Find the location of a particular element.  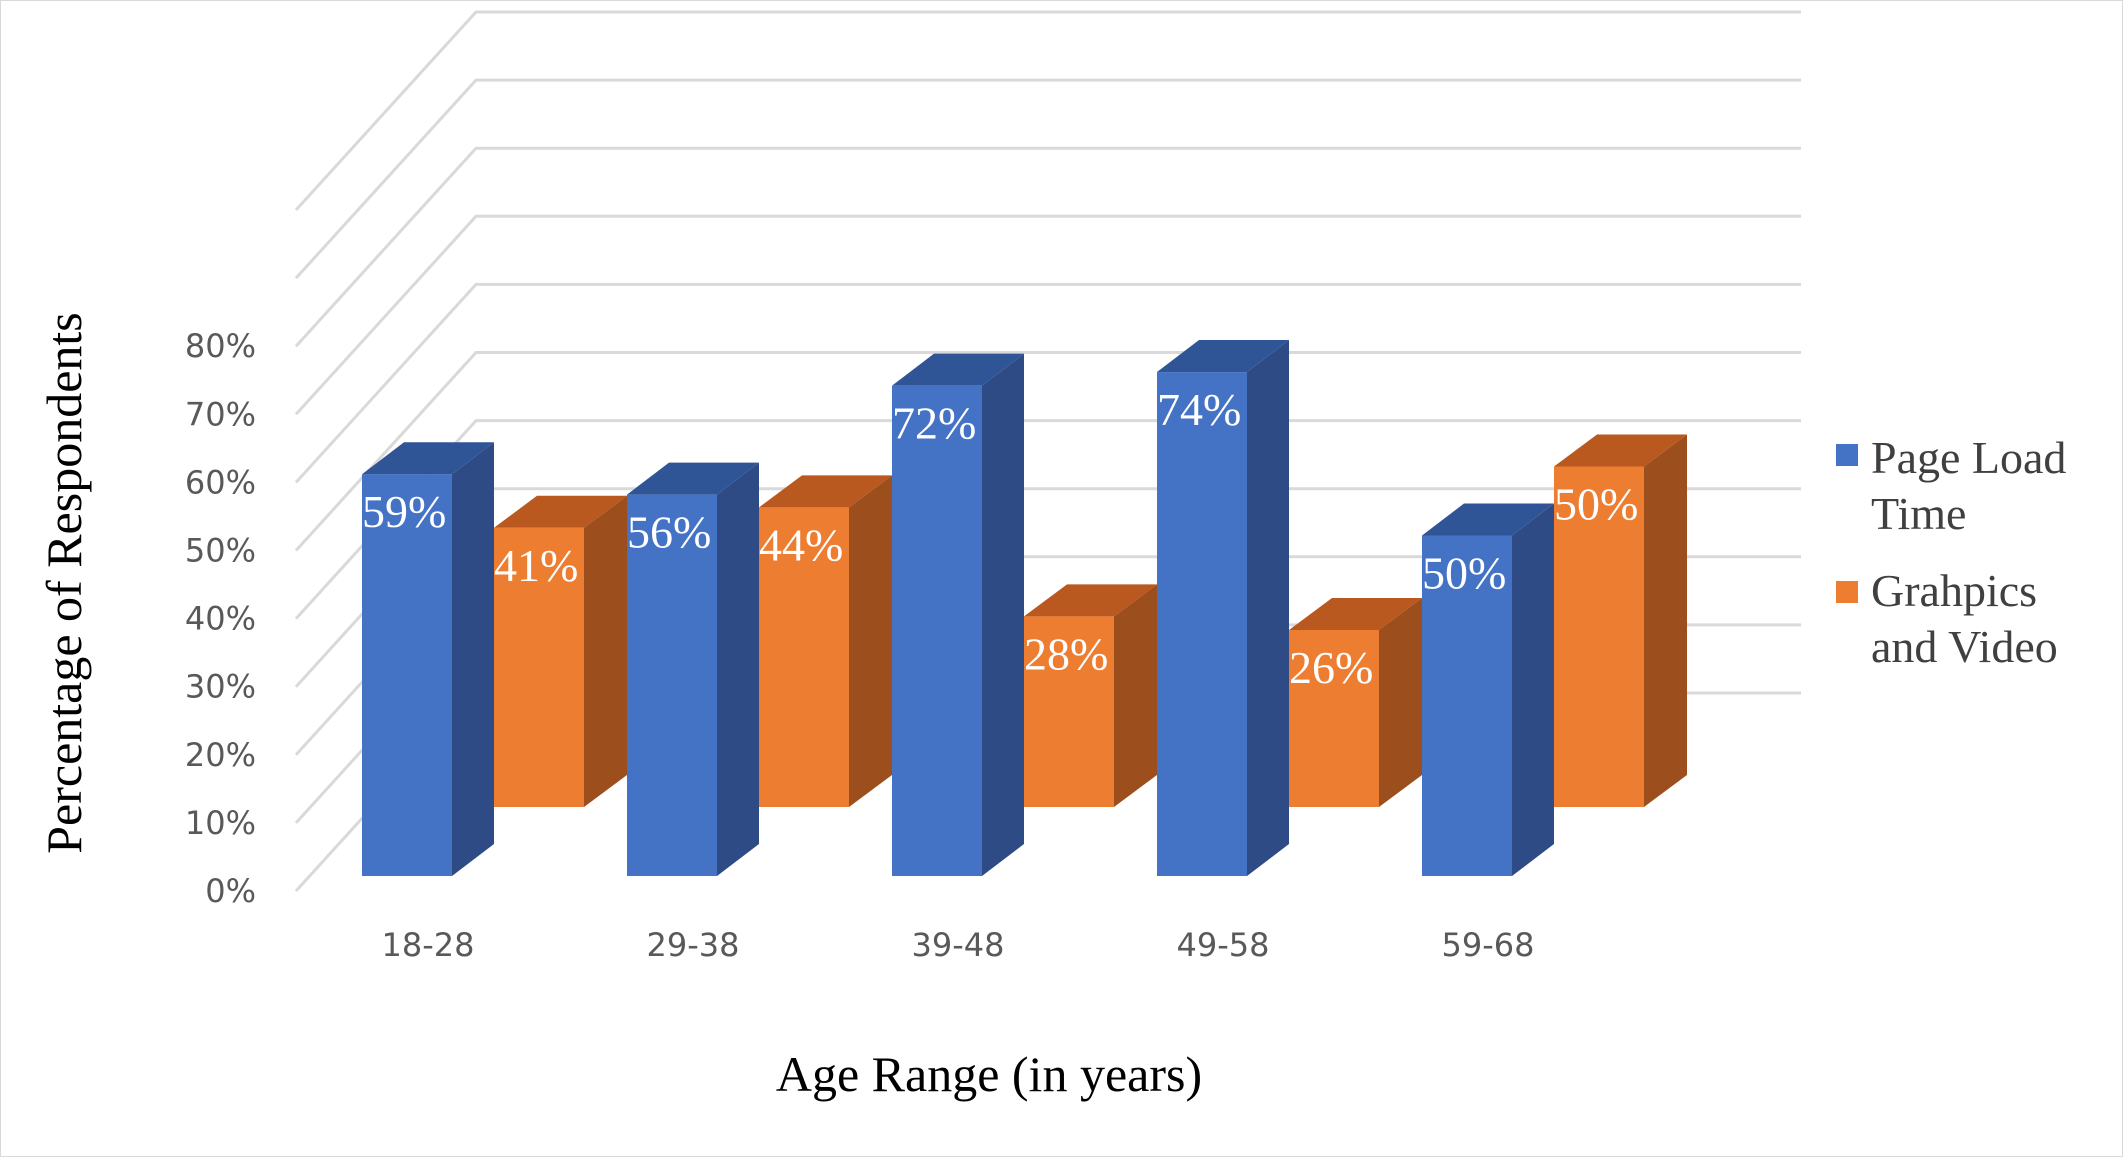

bar: 26% is located at coordinates (1355, 702).